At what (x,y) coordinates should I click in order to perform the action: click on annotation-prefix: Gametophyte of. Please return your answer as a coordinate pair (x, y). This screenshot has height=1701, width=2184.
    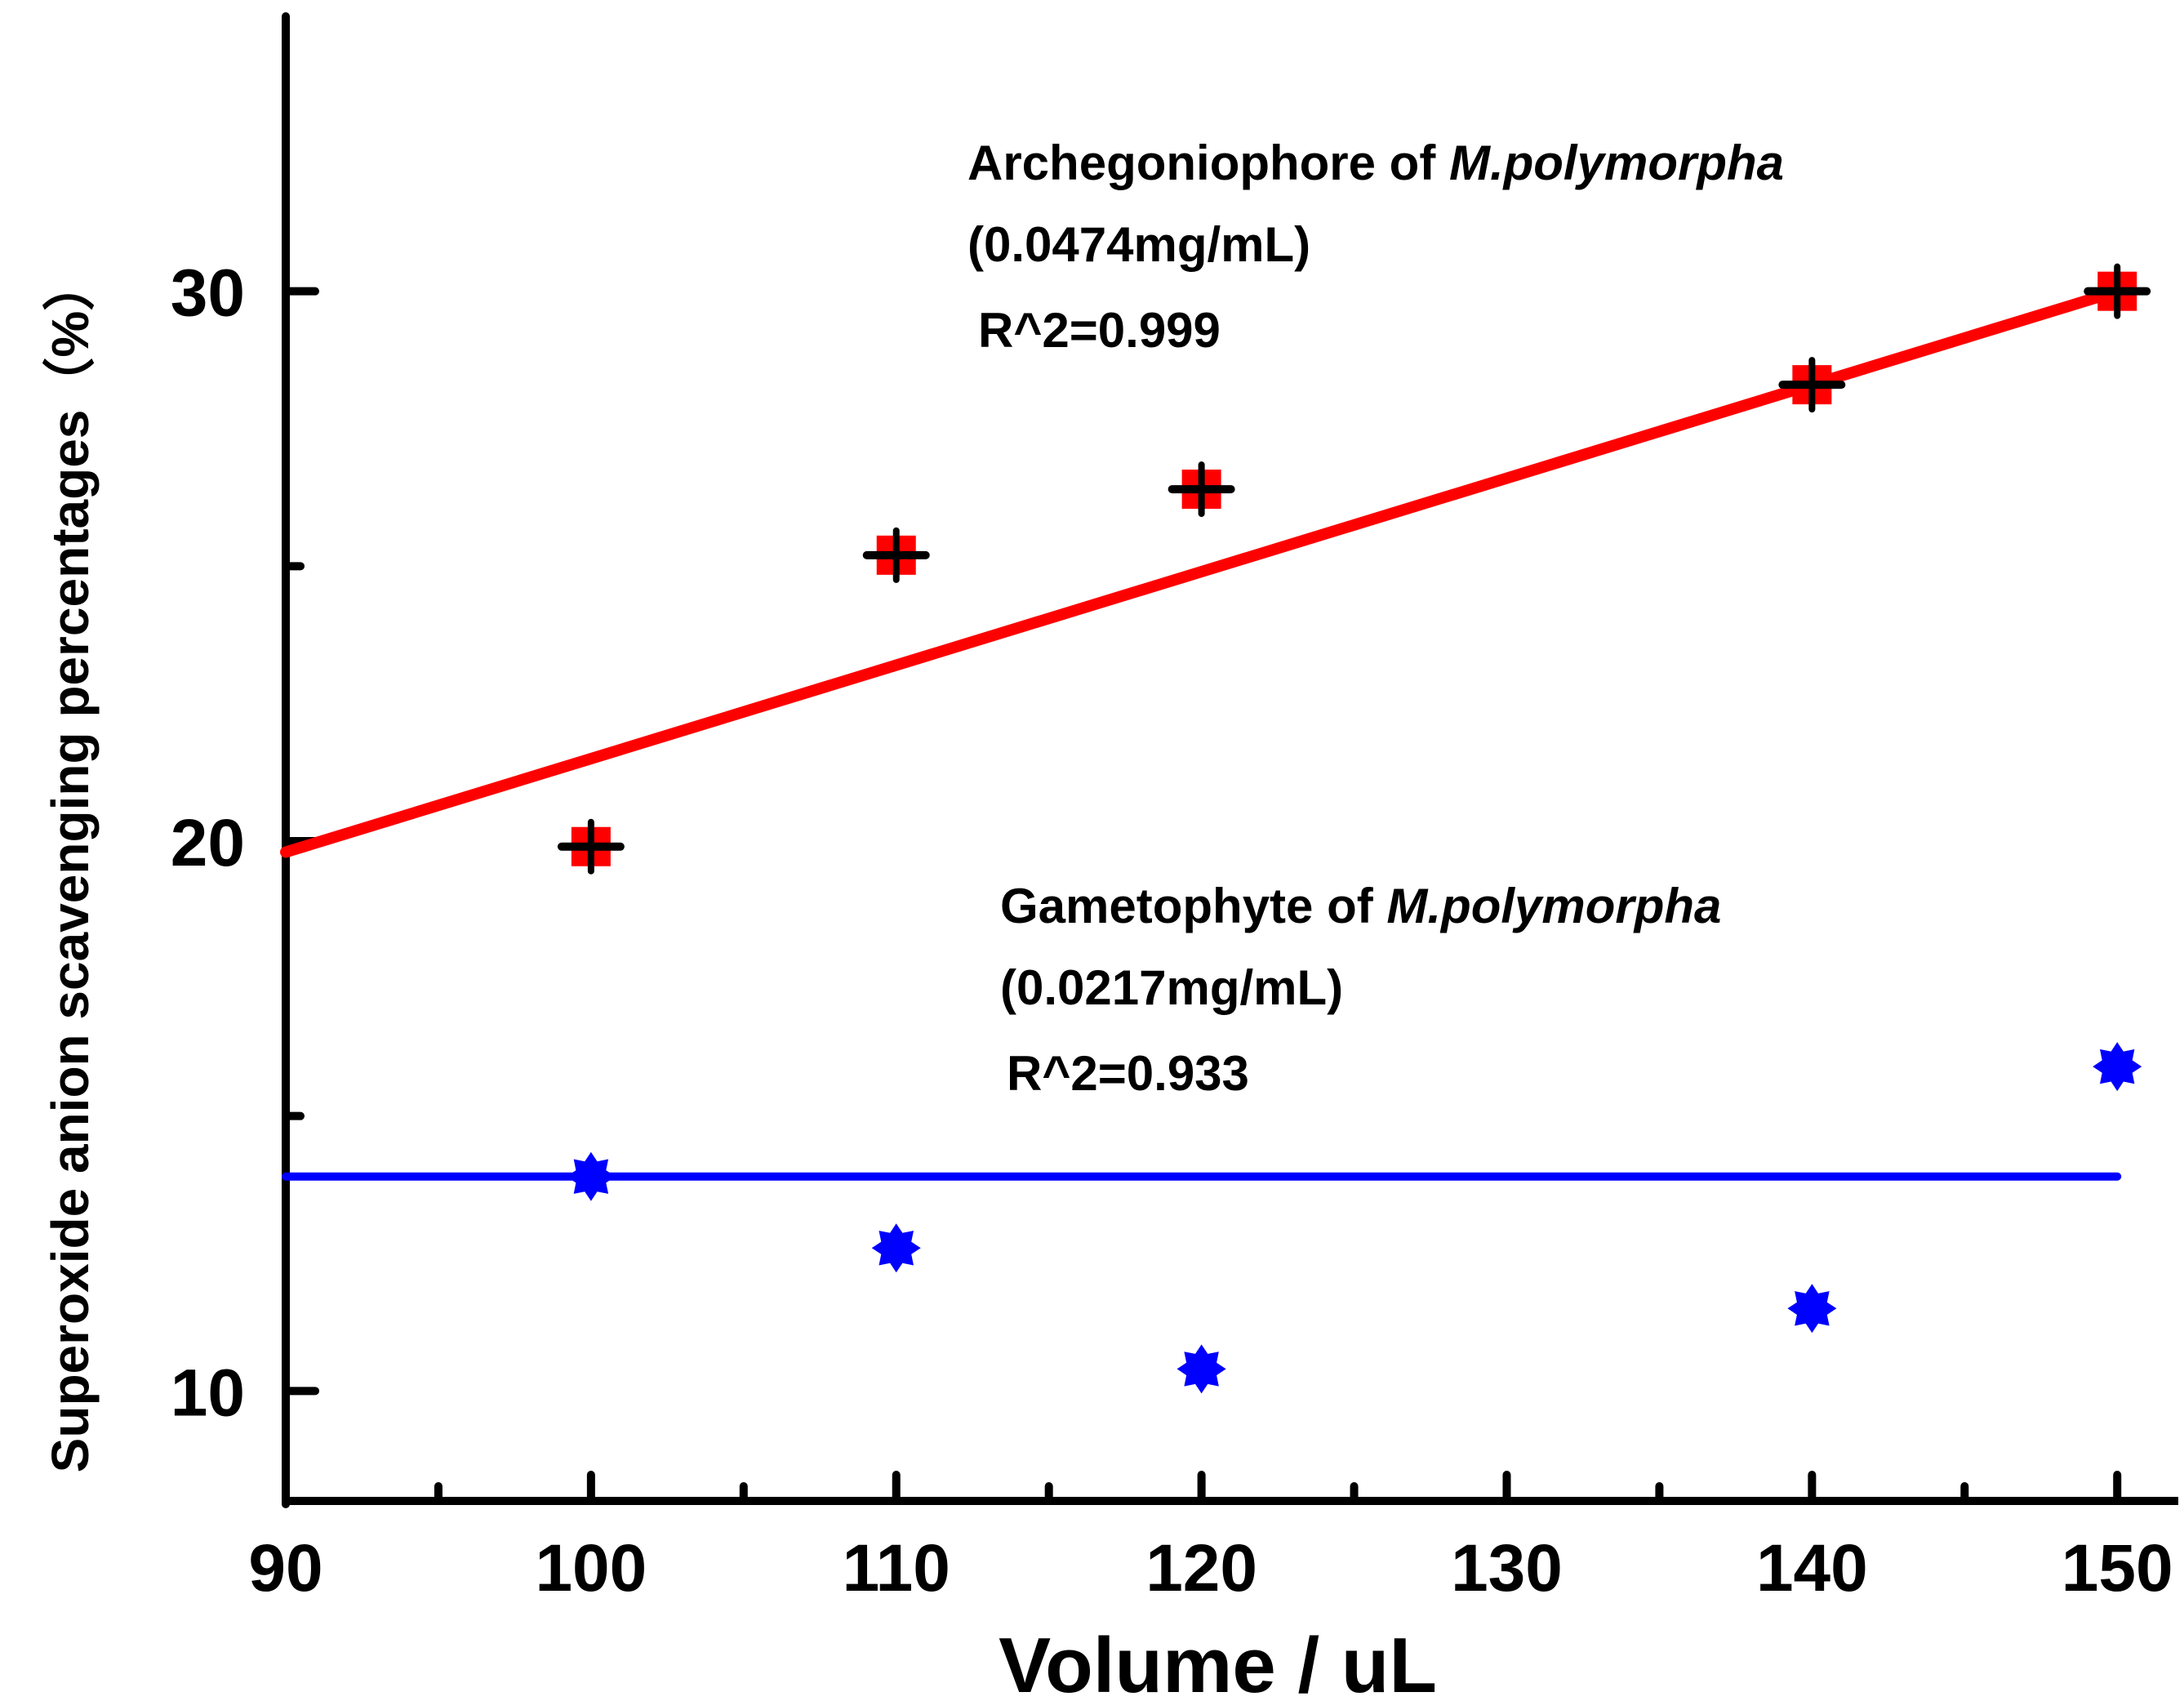
    Looking at the image, I should click on (1193, 906).